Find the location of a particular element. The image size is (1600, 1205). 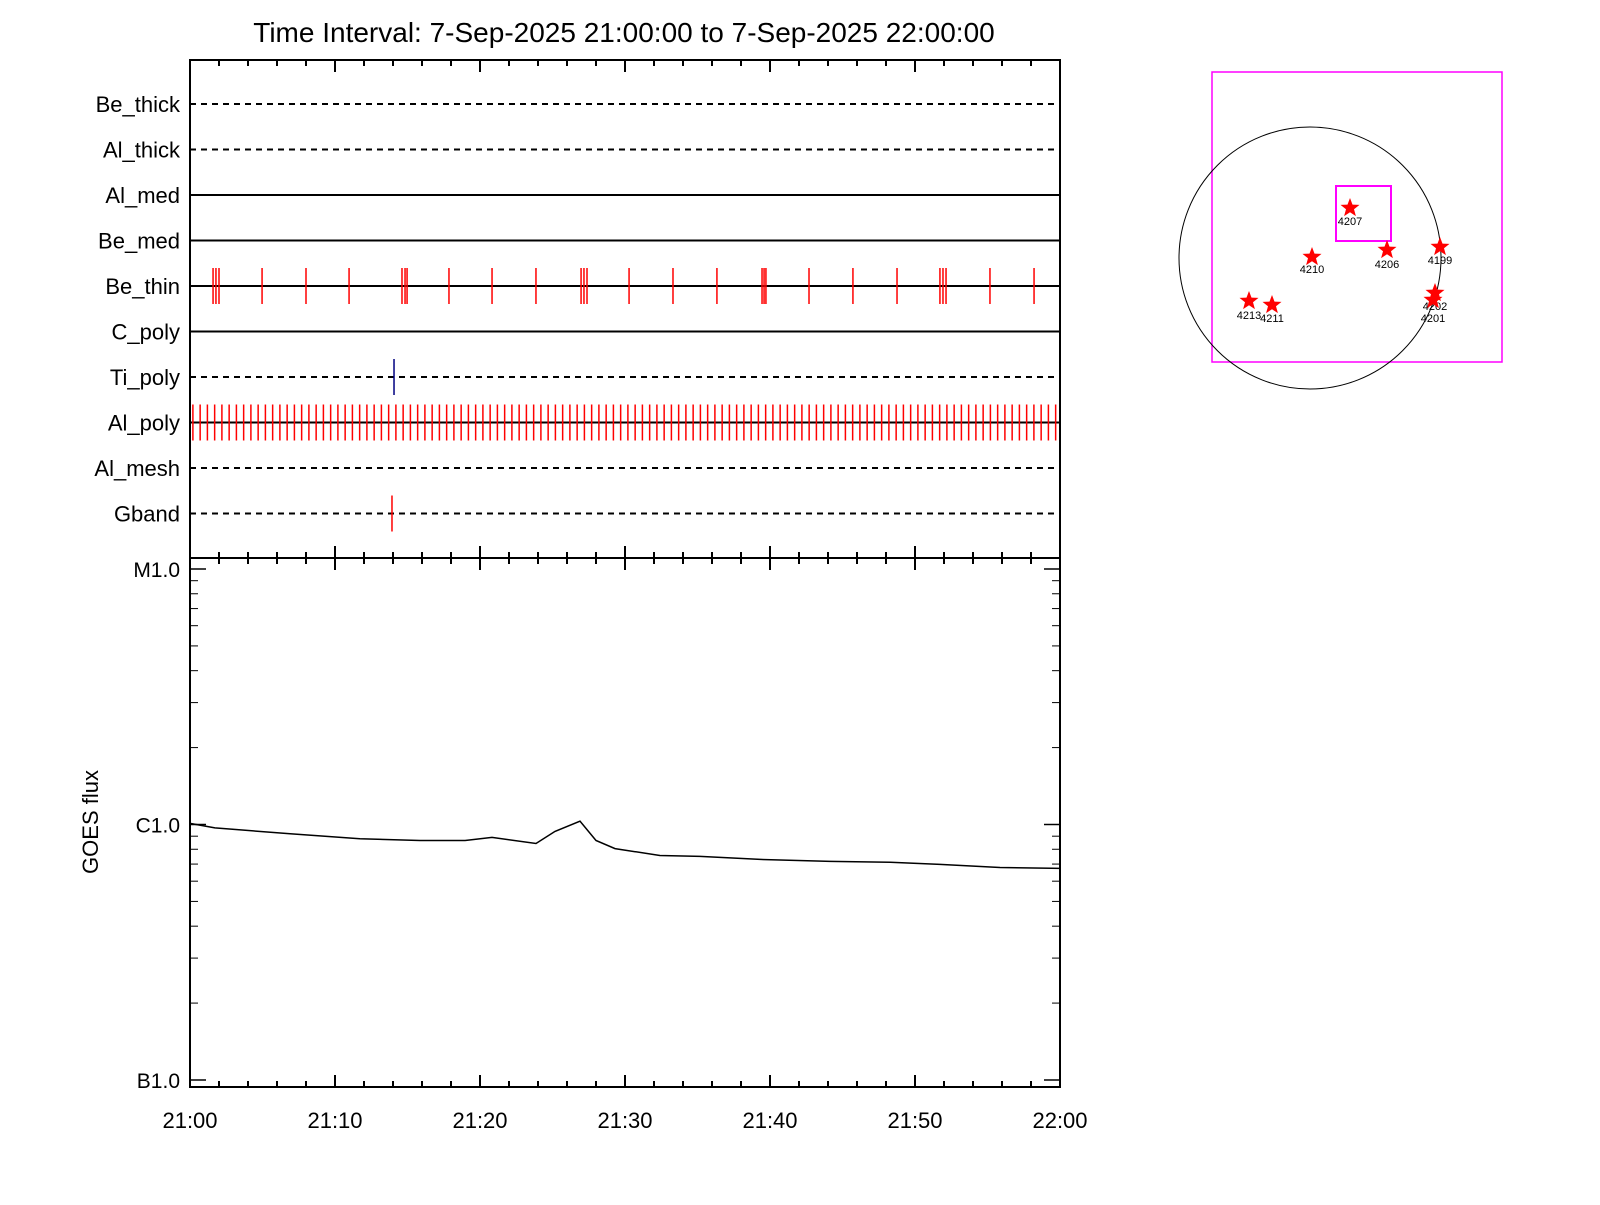

row-label: Al_poly is located at coordinates (144, 423).